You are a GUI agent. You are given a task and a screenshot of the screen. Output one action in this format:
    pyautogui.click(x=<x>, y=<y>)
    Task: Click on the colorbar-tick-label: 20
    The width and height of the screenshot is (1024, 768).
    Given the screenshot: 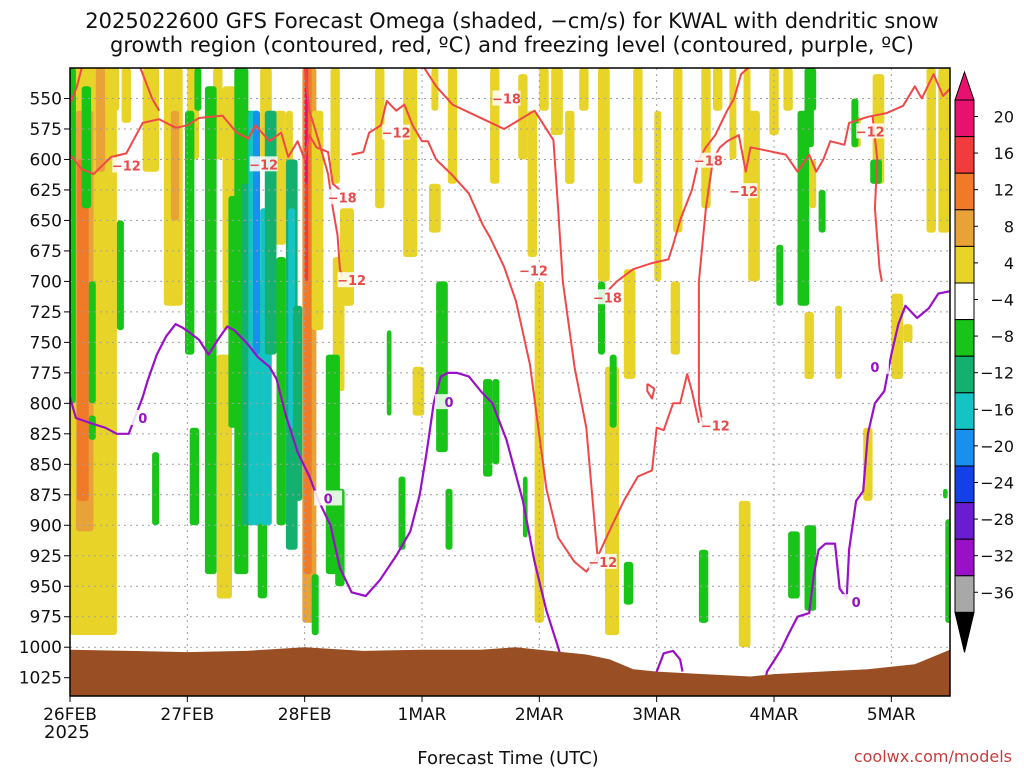 What is the action you would take?
    pyautogui.click(x=1004, y=116)
    